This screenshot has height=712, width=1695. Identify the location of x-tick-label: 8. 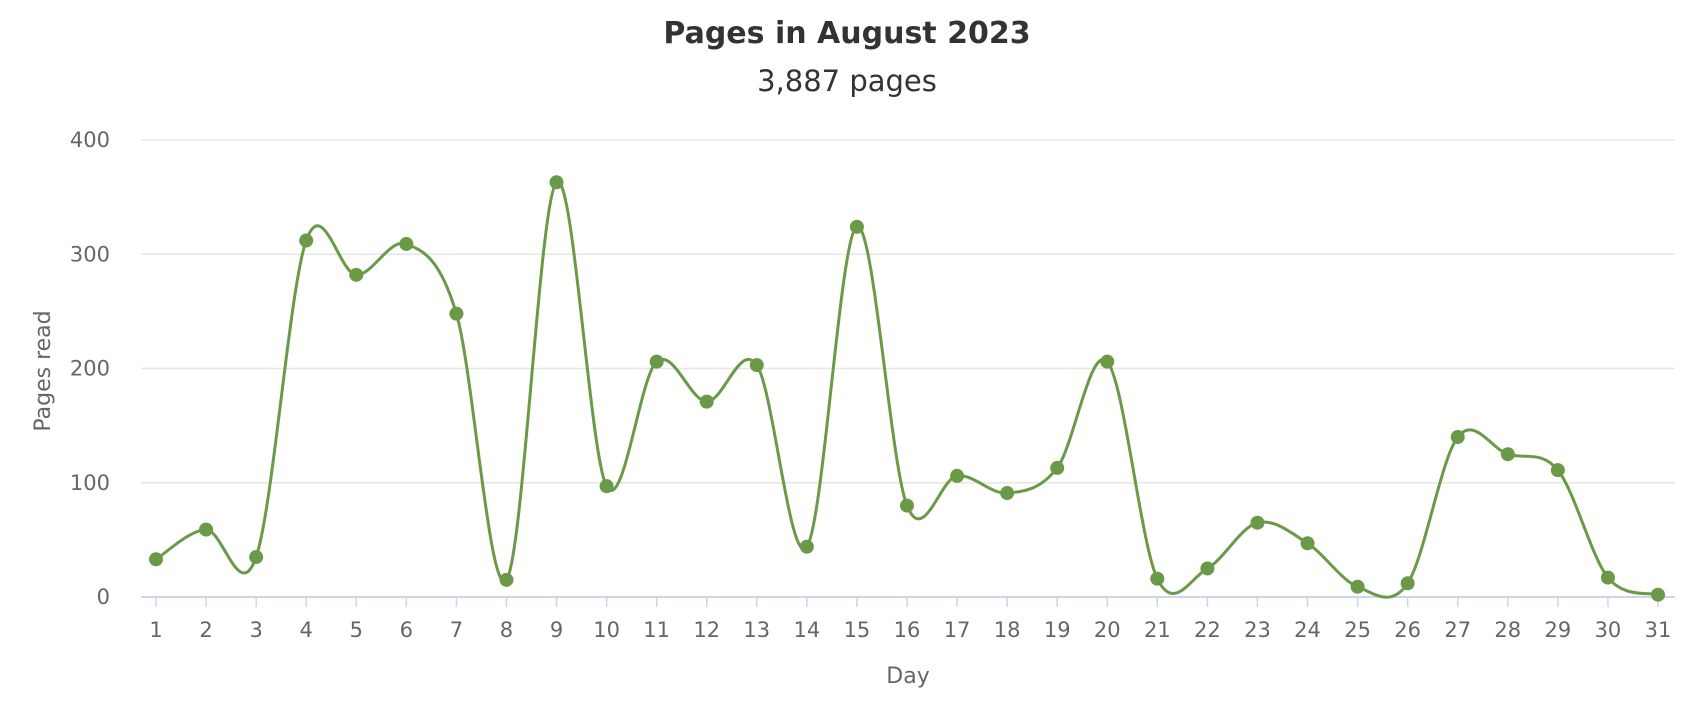
(506, 630).